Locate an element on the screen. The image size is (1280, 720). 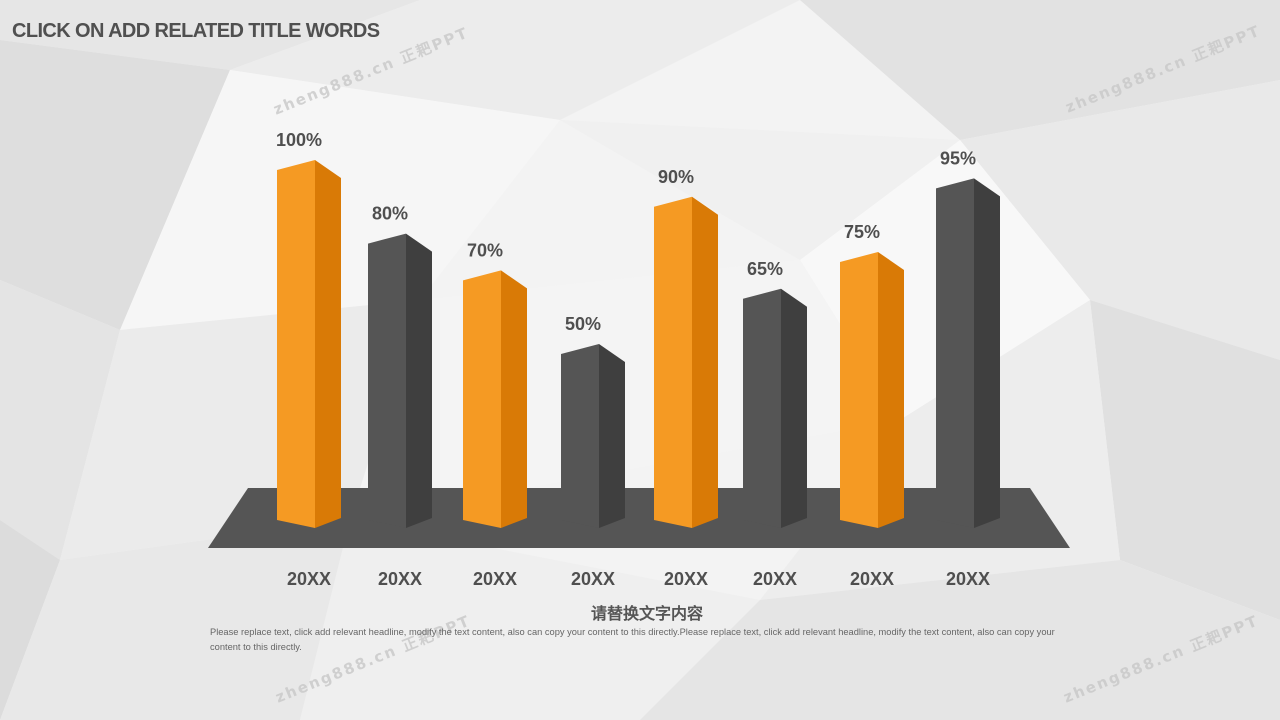
value-label: 90% is located at coordinates (676, 177).